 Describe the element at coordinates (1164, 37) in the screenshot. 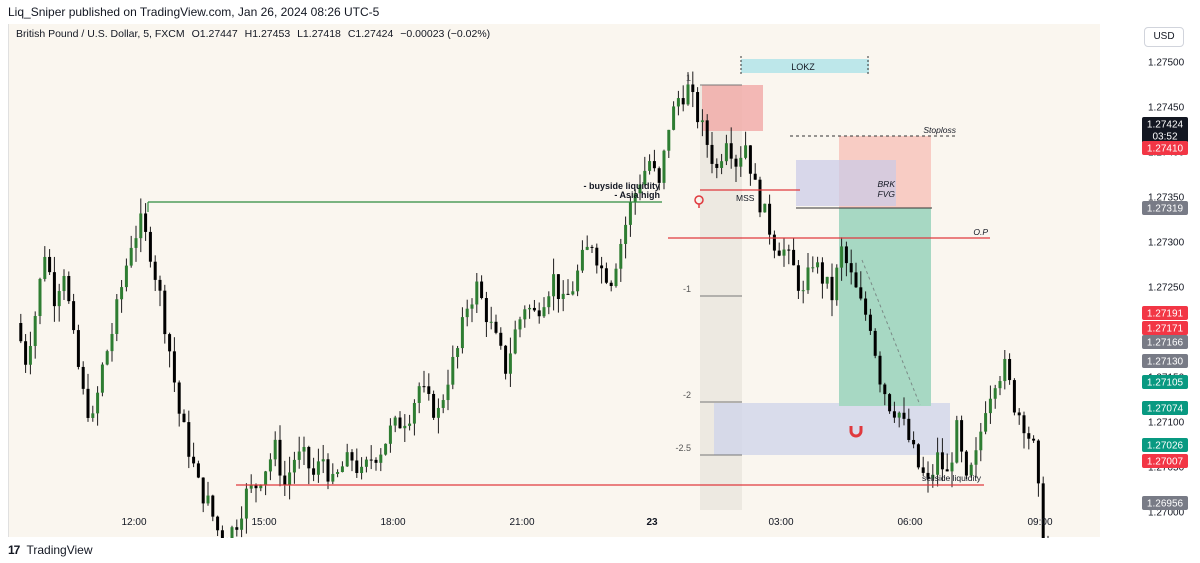

I see `currency-button: USD` at that location.